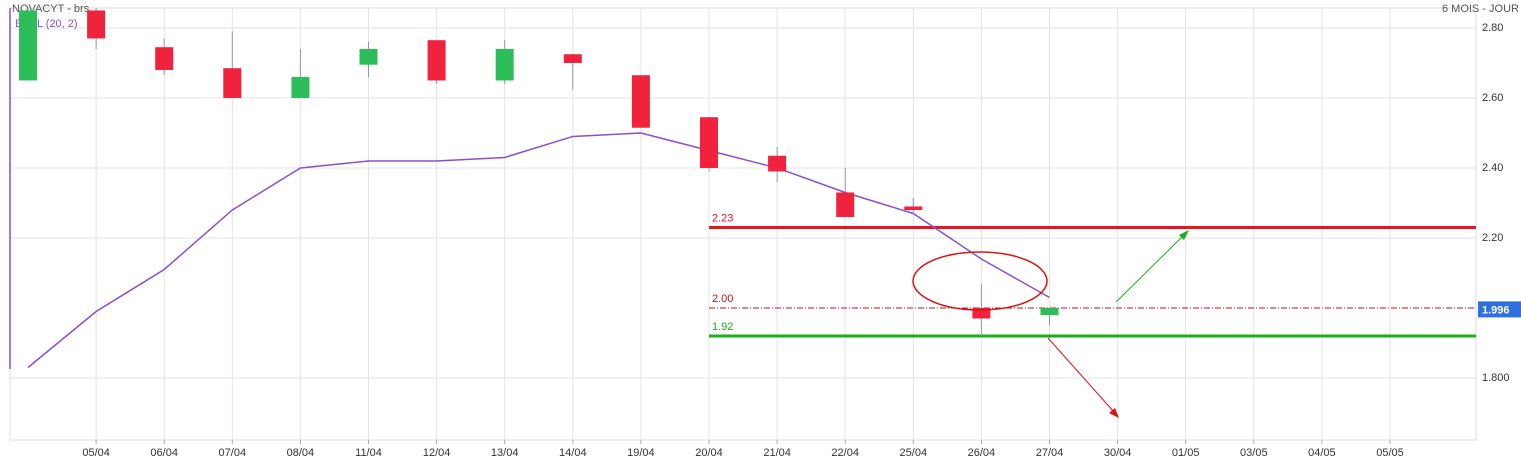 This screenshot has width=1521, height=464. I want to click on x-tick-label: 25/04, so click(914, 453).